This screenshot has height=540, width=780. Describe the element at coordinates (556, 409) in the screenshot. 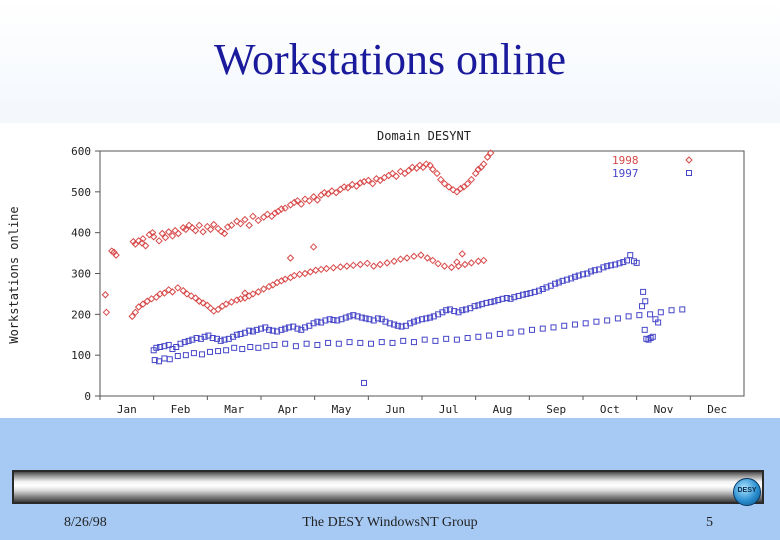

I see `x-tick-label: Sep` at that location.